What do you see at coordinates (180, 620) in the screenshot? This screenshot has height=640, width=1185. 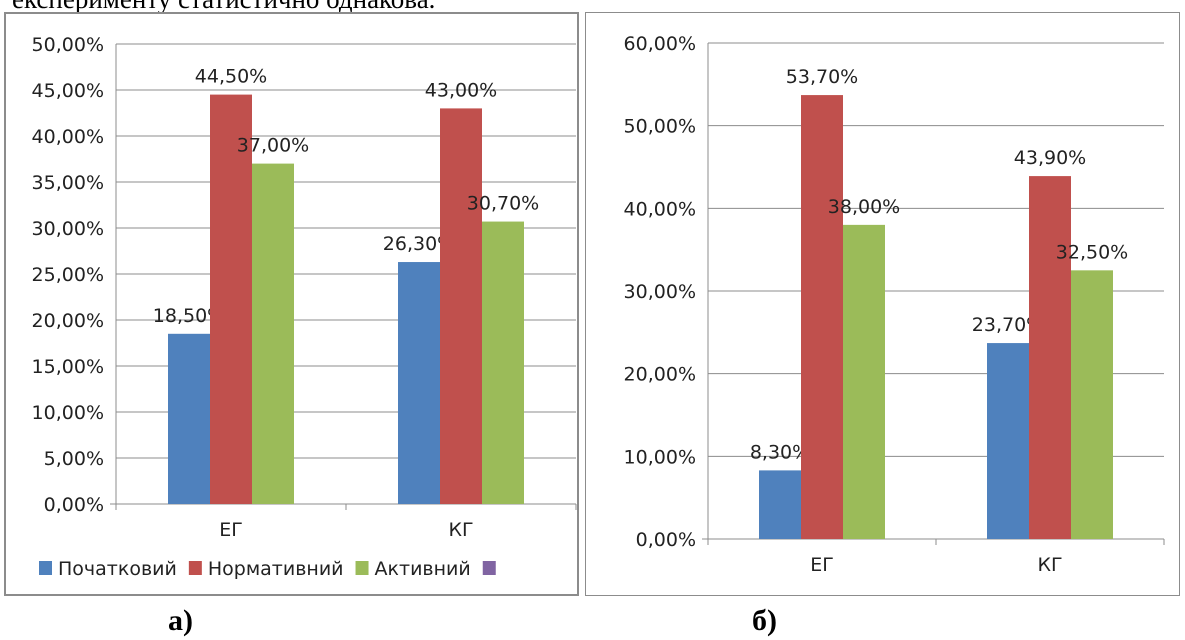 I see `caption-a: а)` at bounding box center [180, 620].